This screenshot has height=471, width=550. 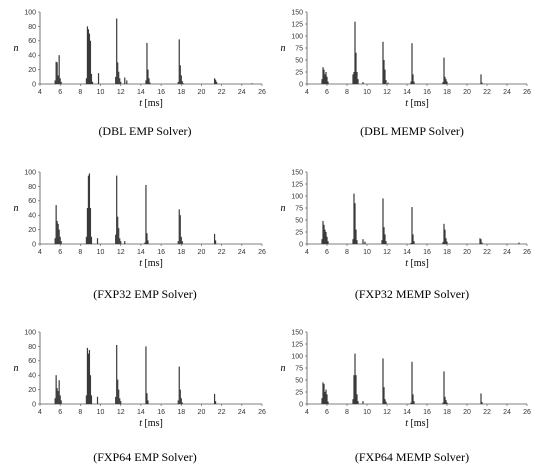 I want to click on x-tick-label: 18, so click(x=181, y=92).